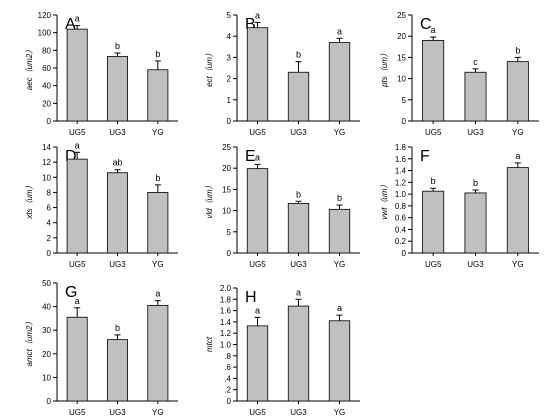 The width and height of the screenshot is (550, 419). What do you see at coordinates (46, 50) in the screenshot?
I see `y-tick-label: 80` at bounding box center [46, 50].